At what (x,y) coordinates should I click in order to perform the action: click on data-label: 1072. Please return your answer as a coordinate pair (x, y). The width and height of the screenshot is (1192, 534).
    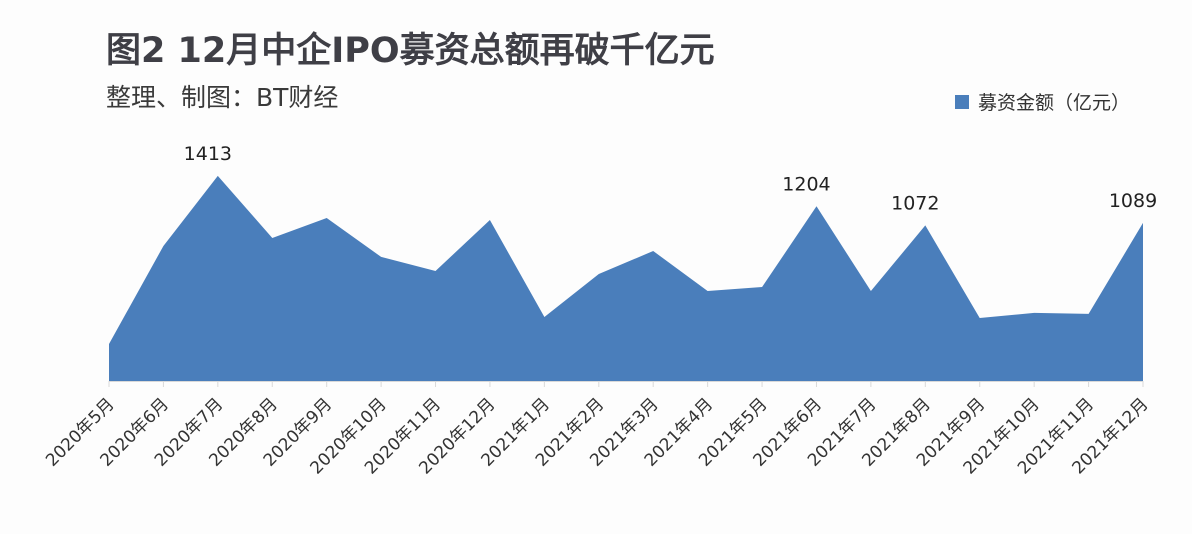
    Looking at the image, I should click on (915, 203).